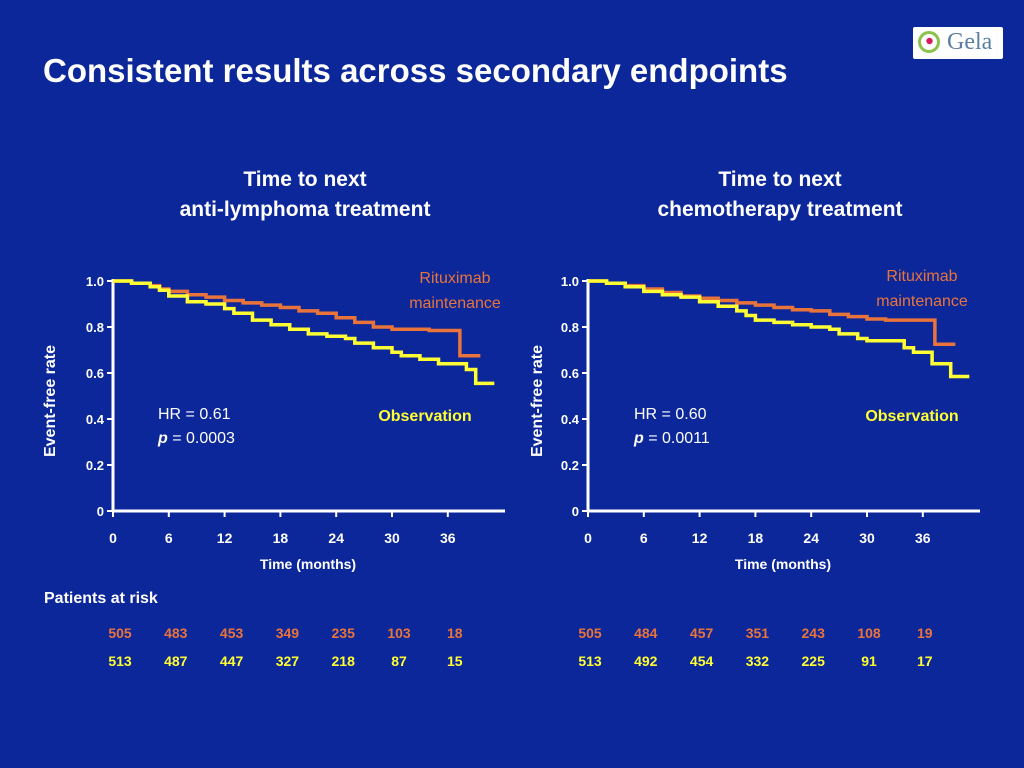 This screenshot has height=768, width=1024. Describe the element at coordinates (194, 414) in the screenshot. I see `hazard-ratio: HR = 0.61` at that location.